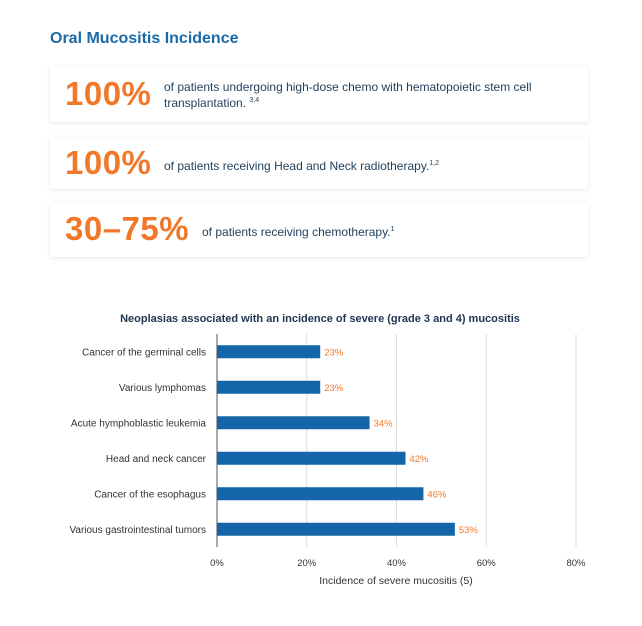  Describe the element at coordinates (434, 163) in the screenshot. I see `stat-ref: 1,2` at that location.